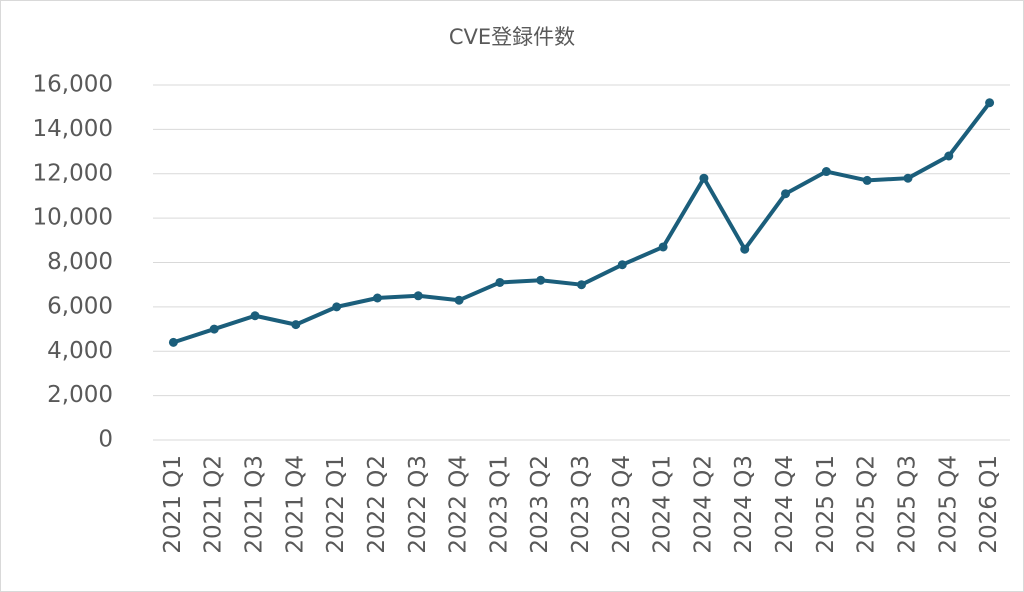 This screenshot has height=592, width=1024. I want to click on y-tick-label: 14,000, so click(73, 129).